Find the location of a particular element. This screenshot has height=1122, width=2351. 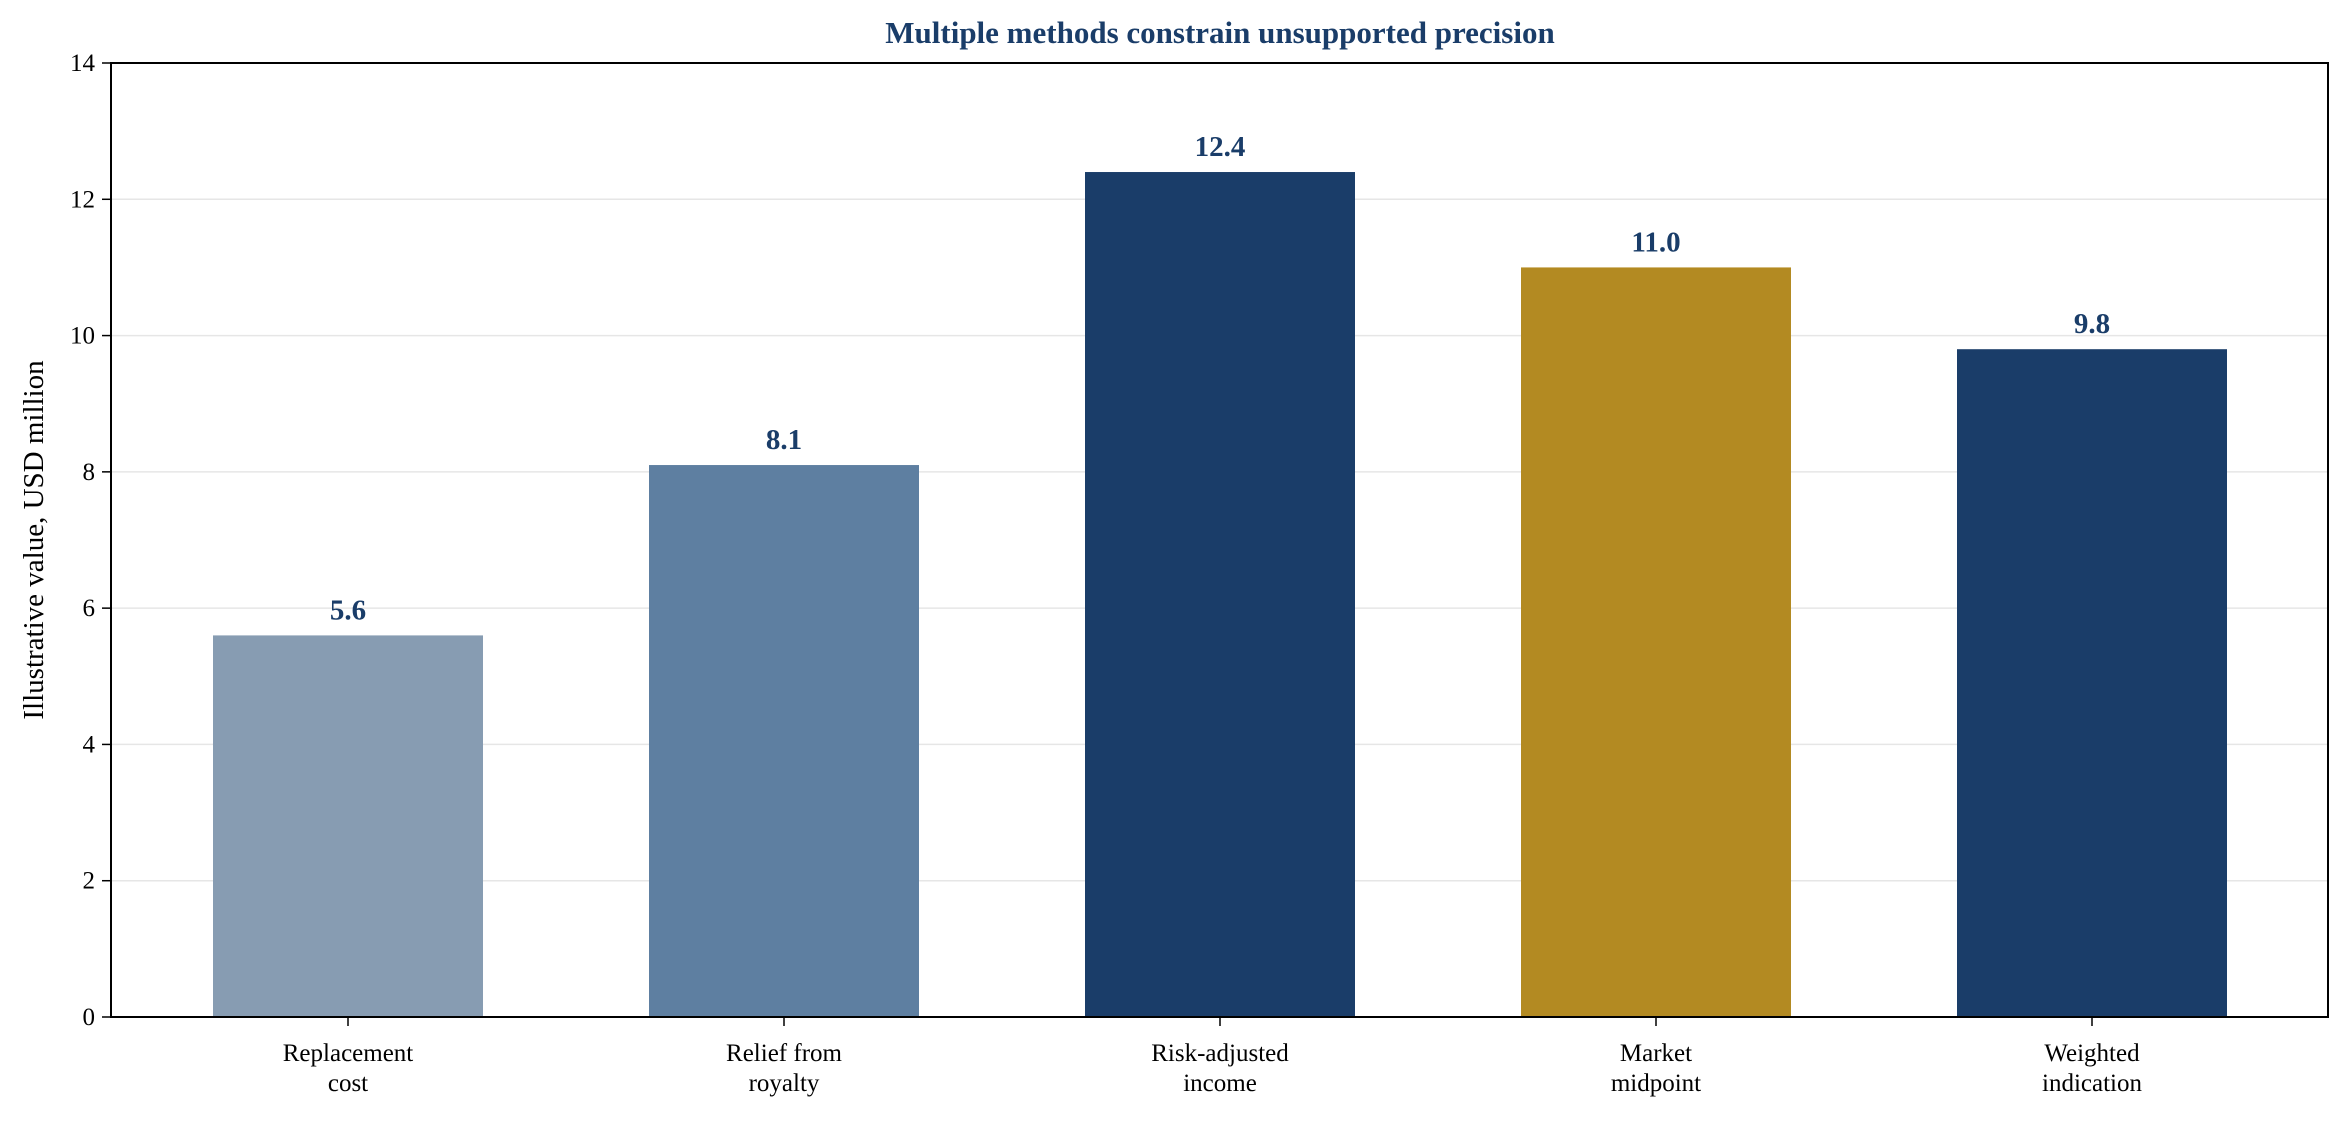

y-tick-label-6: 6 is located at coordinates (89, 608).